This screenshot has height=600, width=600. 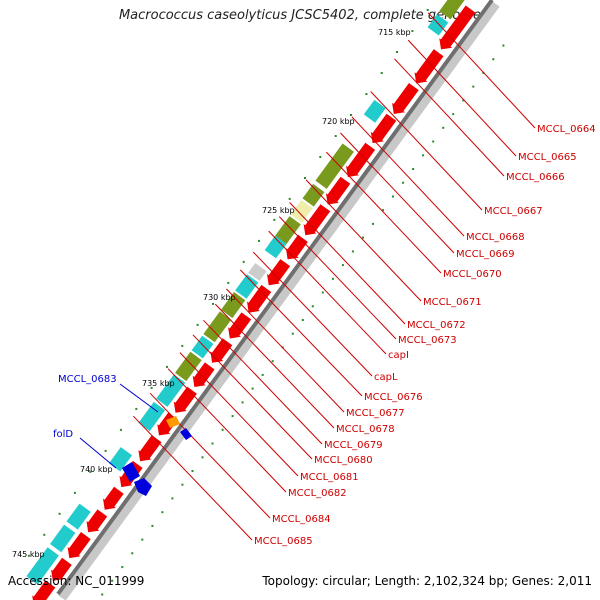 What do you see at coordinates (485, 254) in the screenshot?
I see `gene-label-mccl-0669: MCCL_0669` at bounding box center [485, 254].